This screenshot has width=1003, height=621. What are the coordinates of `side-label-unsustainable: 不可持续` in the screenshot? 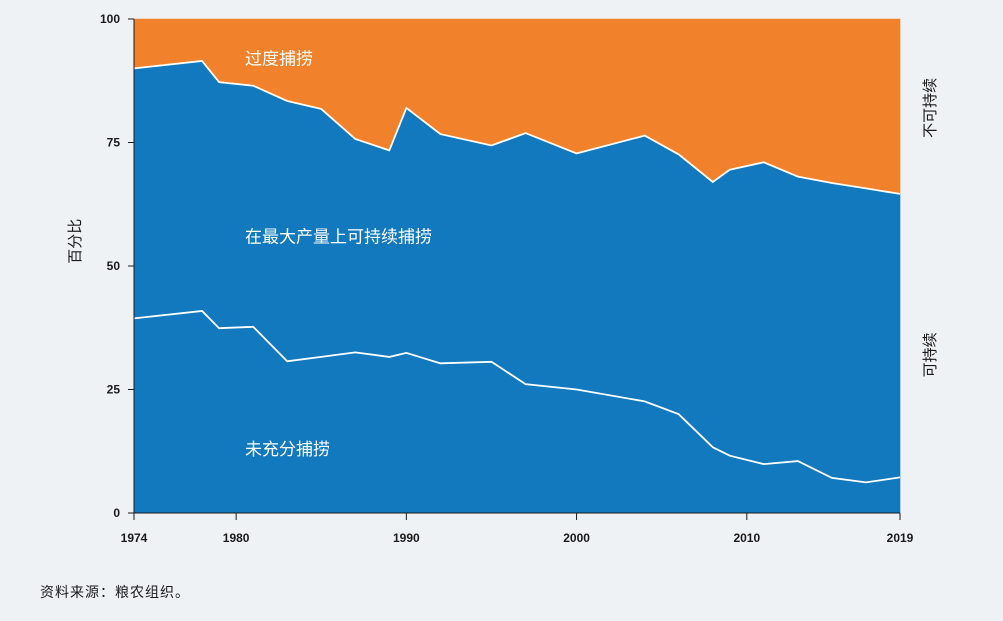 It's located at (930, 108).